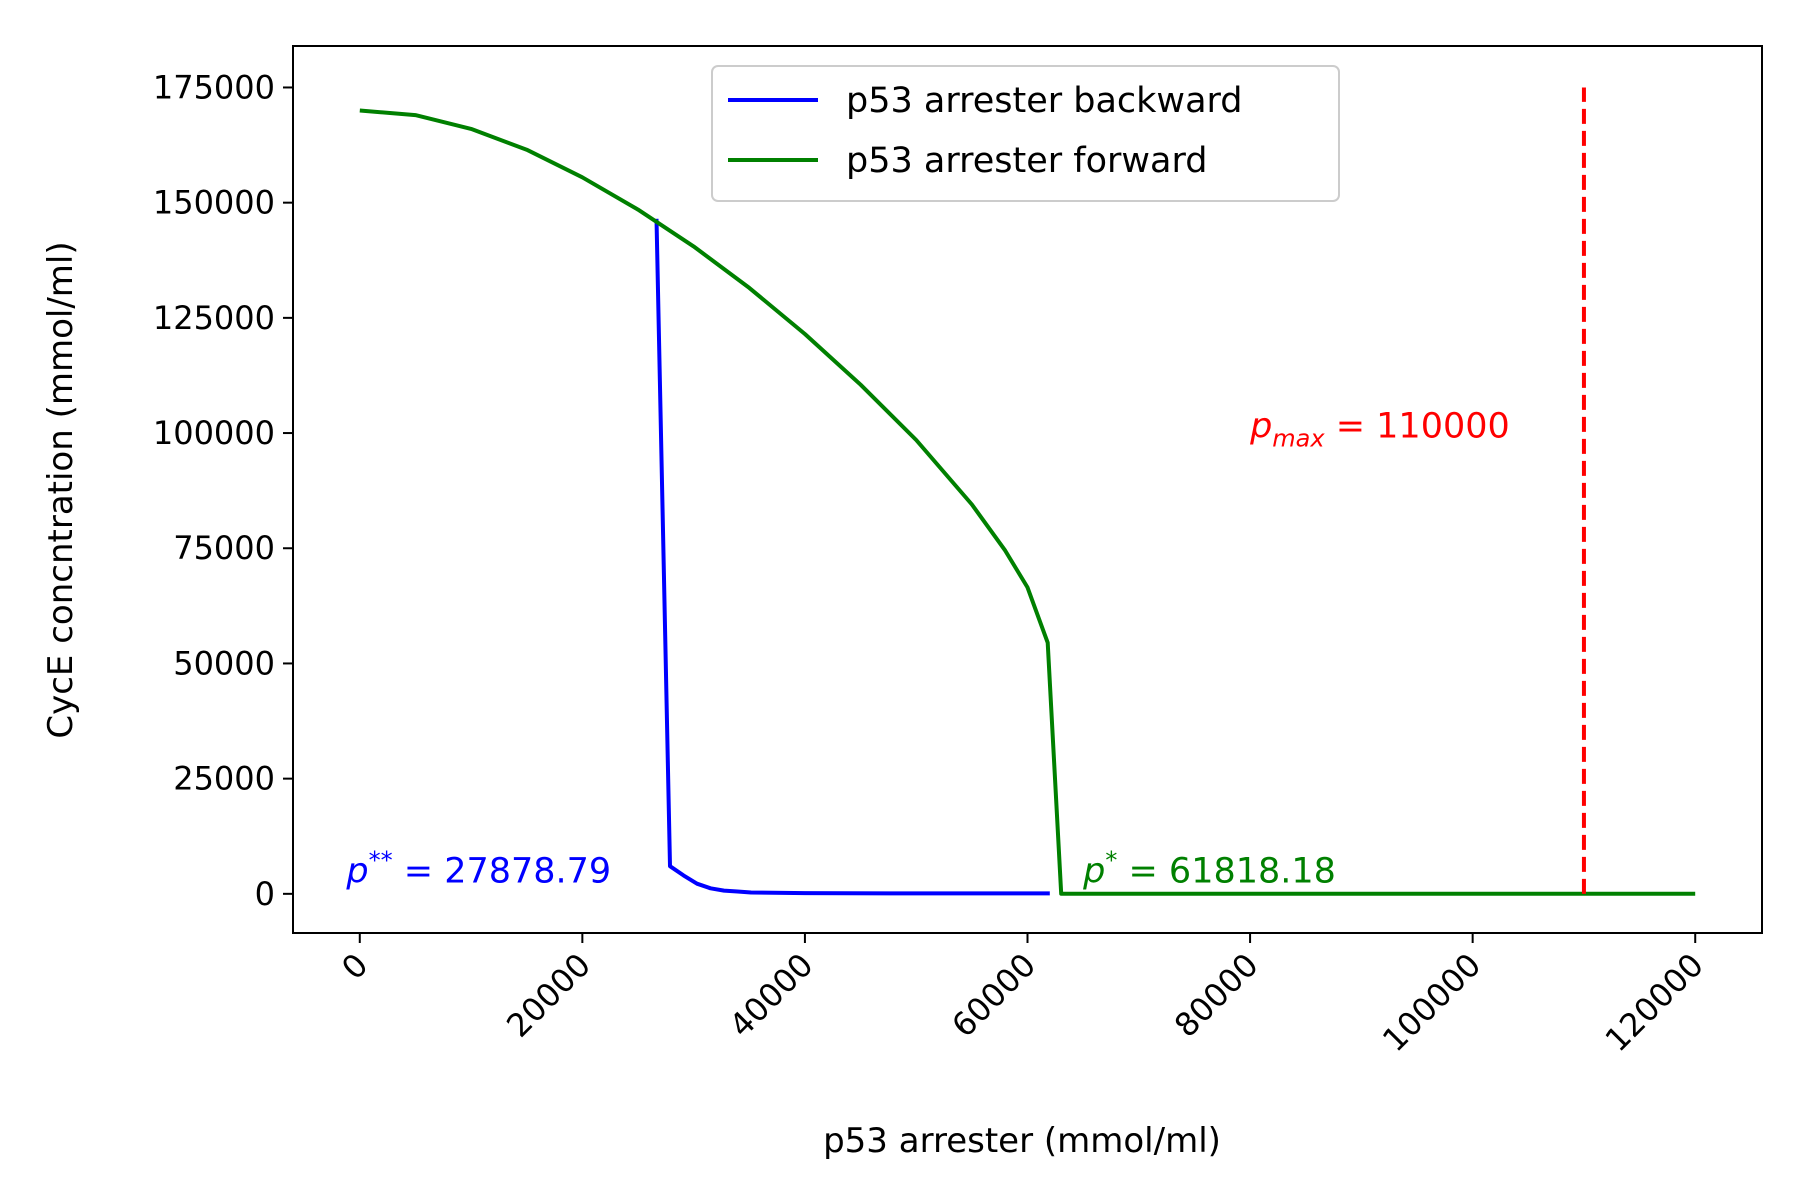 The height and width of the screenshot is (1200, 1800). What do you see at coordinates (224, 663) in the screenshot?
I see `y-tick-label: 50000` at bounding box center [224, 663].